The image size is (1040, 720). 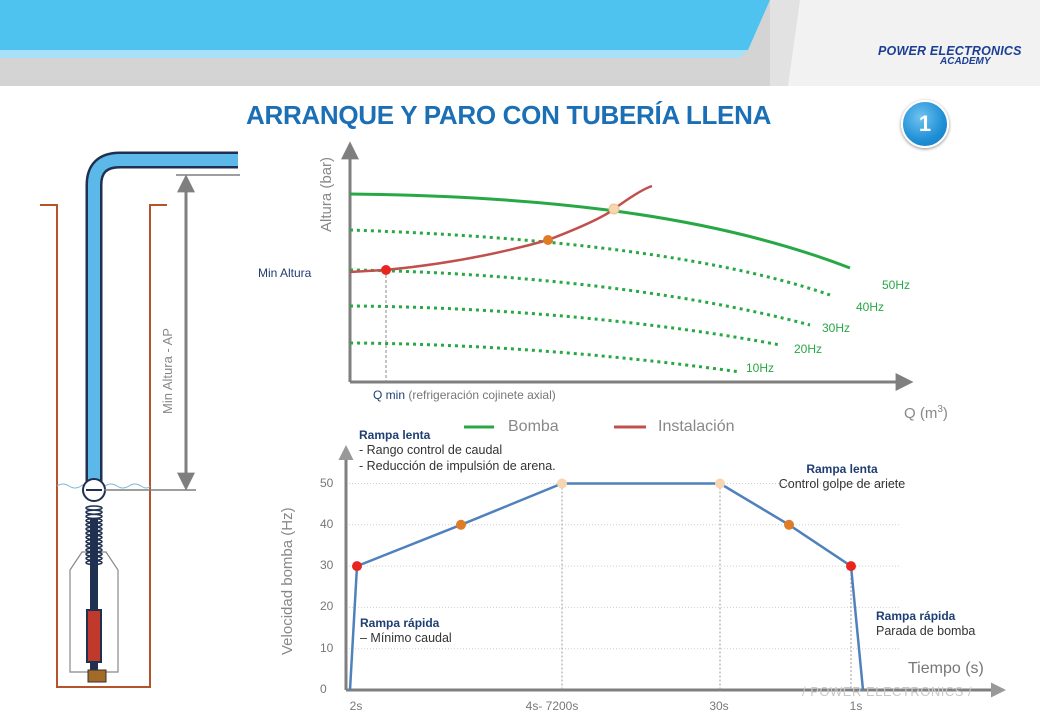 I want to click on x-tick-label: 1s, so click(x=856, y=706).